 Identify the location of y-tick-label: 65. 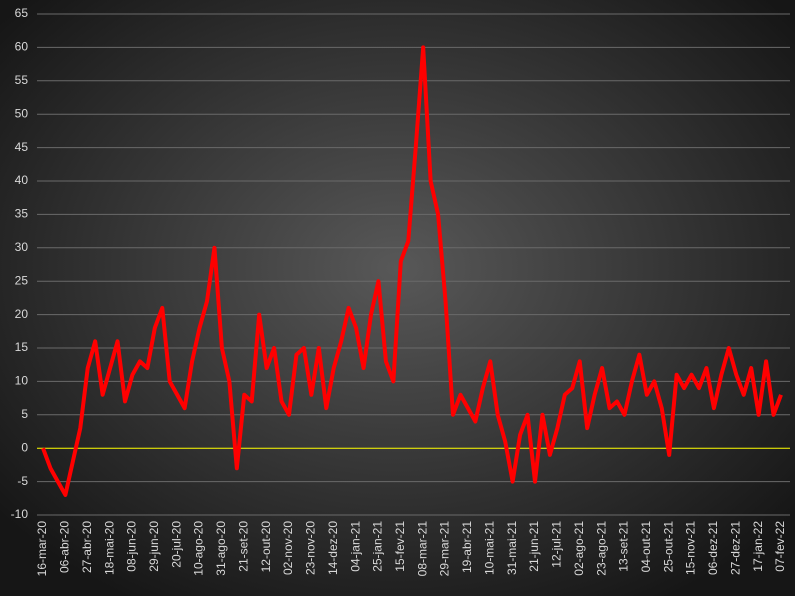
(22, 13).